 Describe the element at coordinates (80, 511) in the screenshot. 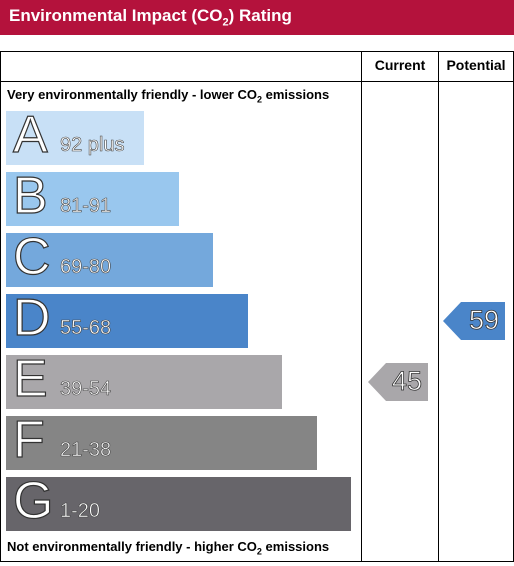

I see `band-range: 1-20` at that location.